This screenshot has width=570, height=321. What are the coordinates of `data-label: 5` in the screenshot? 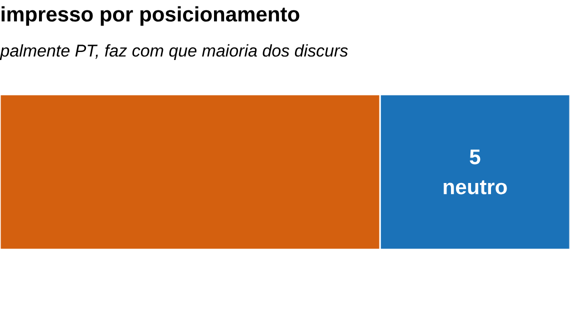 It's located at (475, 157).